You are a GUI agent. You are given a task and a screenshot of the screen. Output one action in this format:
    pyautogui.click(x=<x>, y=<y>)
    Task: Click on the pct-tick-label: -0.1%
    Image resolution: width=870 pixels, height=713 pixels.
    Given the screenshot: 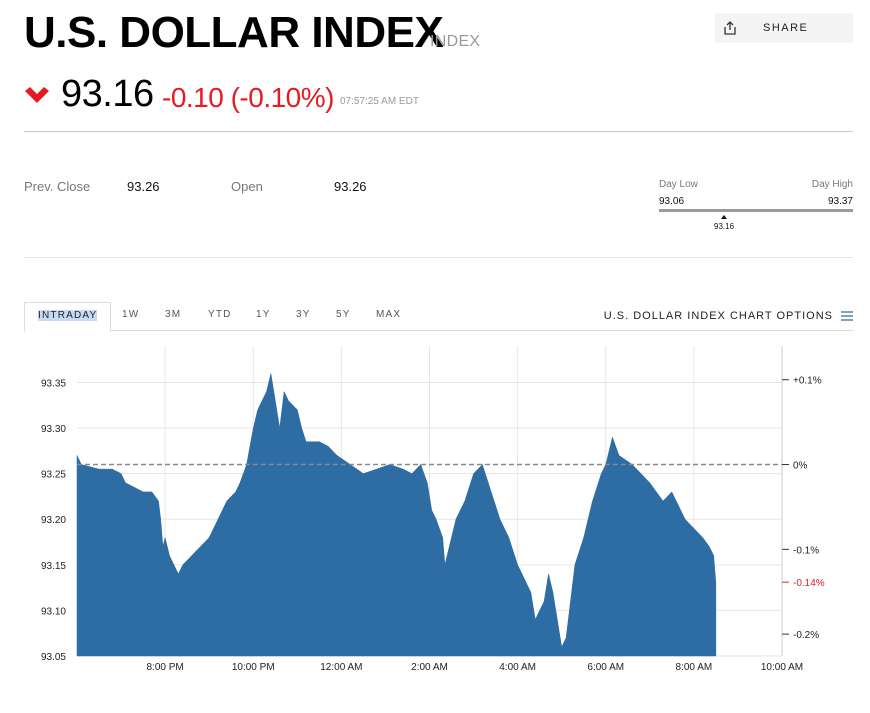 What is the action you would take?
    pyautogui.click(x=806, y=550)
    